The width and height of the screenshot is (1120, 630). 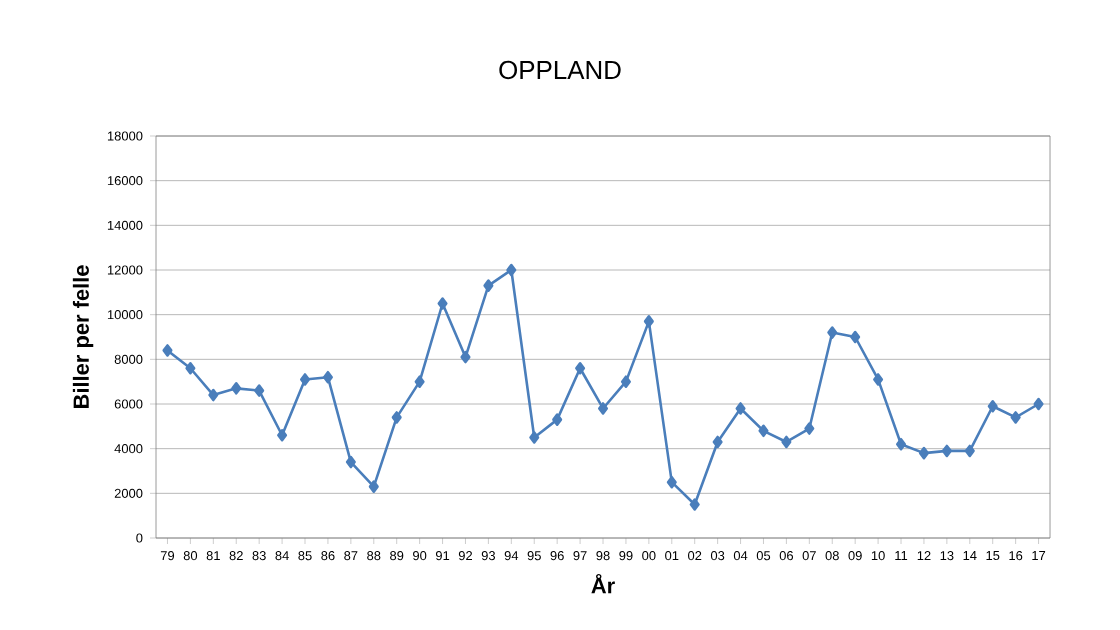 What do you see at coordinates (603, 583) in the screenshot?
I see `x-axis-title: År` at bounding box center [603, 583].